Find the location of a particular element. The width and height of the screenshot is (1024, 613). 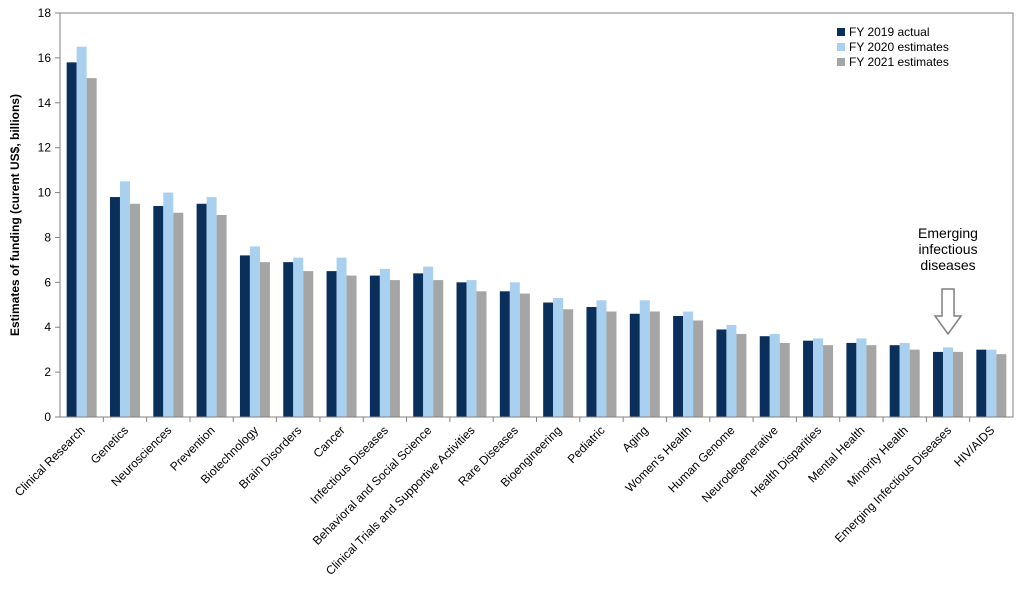

x-tick-label: Cancer is located at coordinates (328, 441).